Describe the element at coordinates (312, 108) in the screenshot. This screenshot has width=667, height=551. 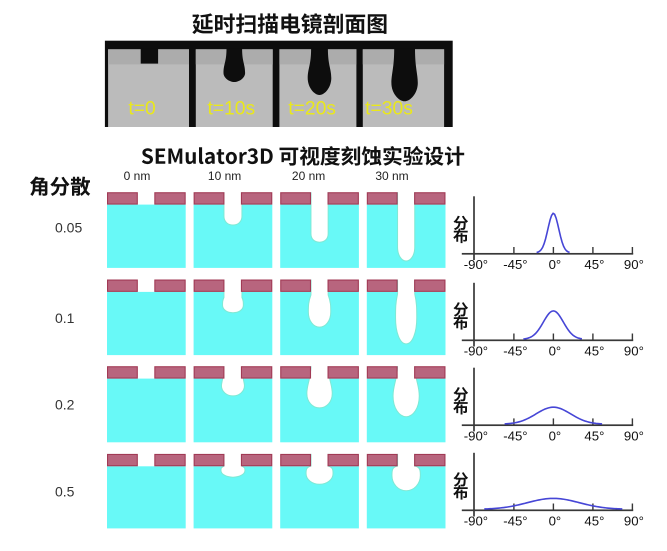
I see `svg-text: t=20s` at that location.